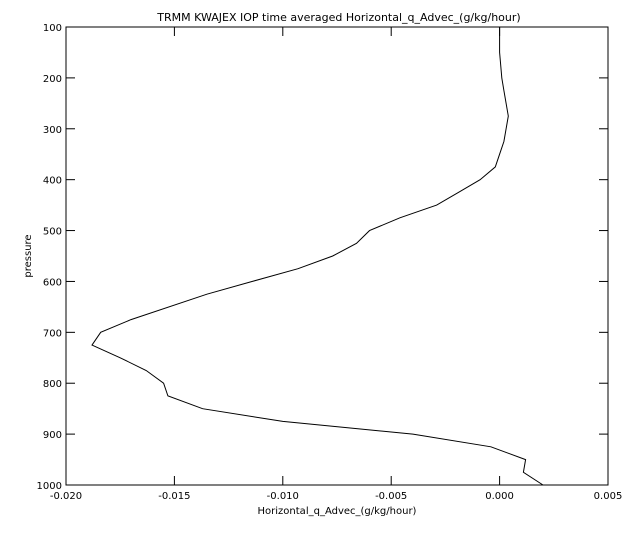 This screenshot has height=540, width=640. Describe the element at coordinates (337, 511) in the screenshot. I see `x-axis-label: Horizontal_q_Advec_(g/kg/hour)` at that location.